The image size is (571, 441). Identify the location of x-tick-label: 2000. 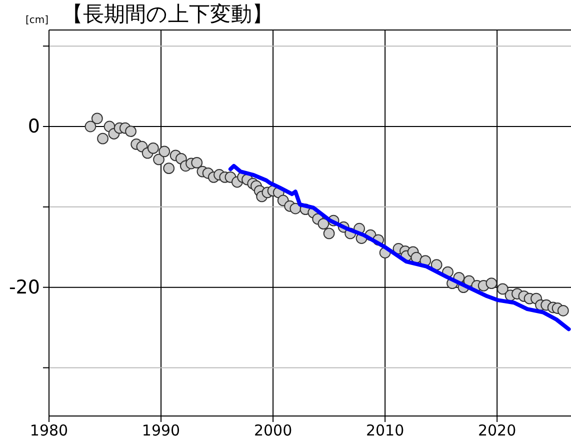
(273, 431).